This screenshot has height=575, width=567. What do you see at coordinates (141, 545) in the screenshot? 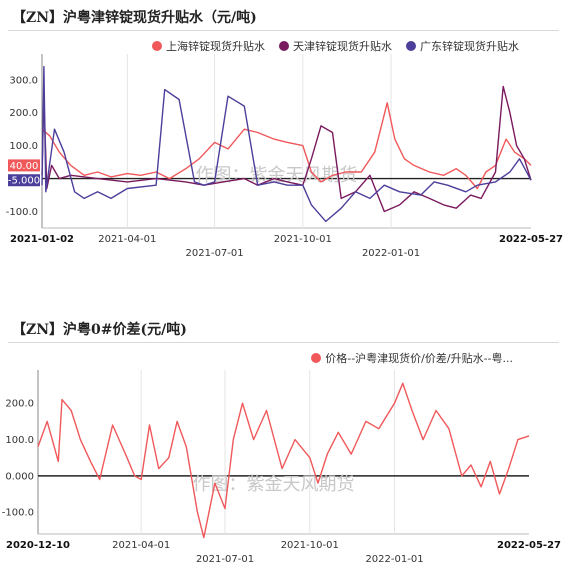
I see `chart-2-x-tick-label: 2021-04-01` at bounding box center [141, 545].